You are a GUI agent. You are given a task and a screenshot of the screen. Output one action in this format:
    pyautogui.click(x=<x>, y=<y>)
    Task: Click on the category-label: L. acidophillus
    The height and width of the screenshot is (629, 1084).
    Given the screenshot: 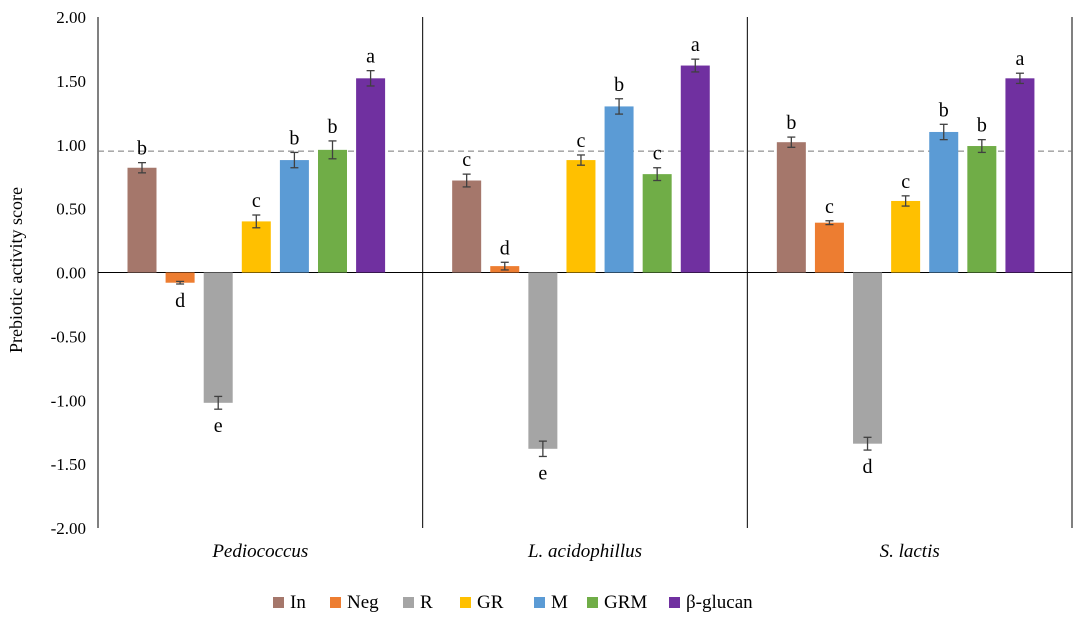 What is the action you would take?
    pyautogui.click(x=584, y=551)
    